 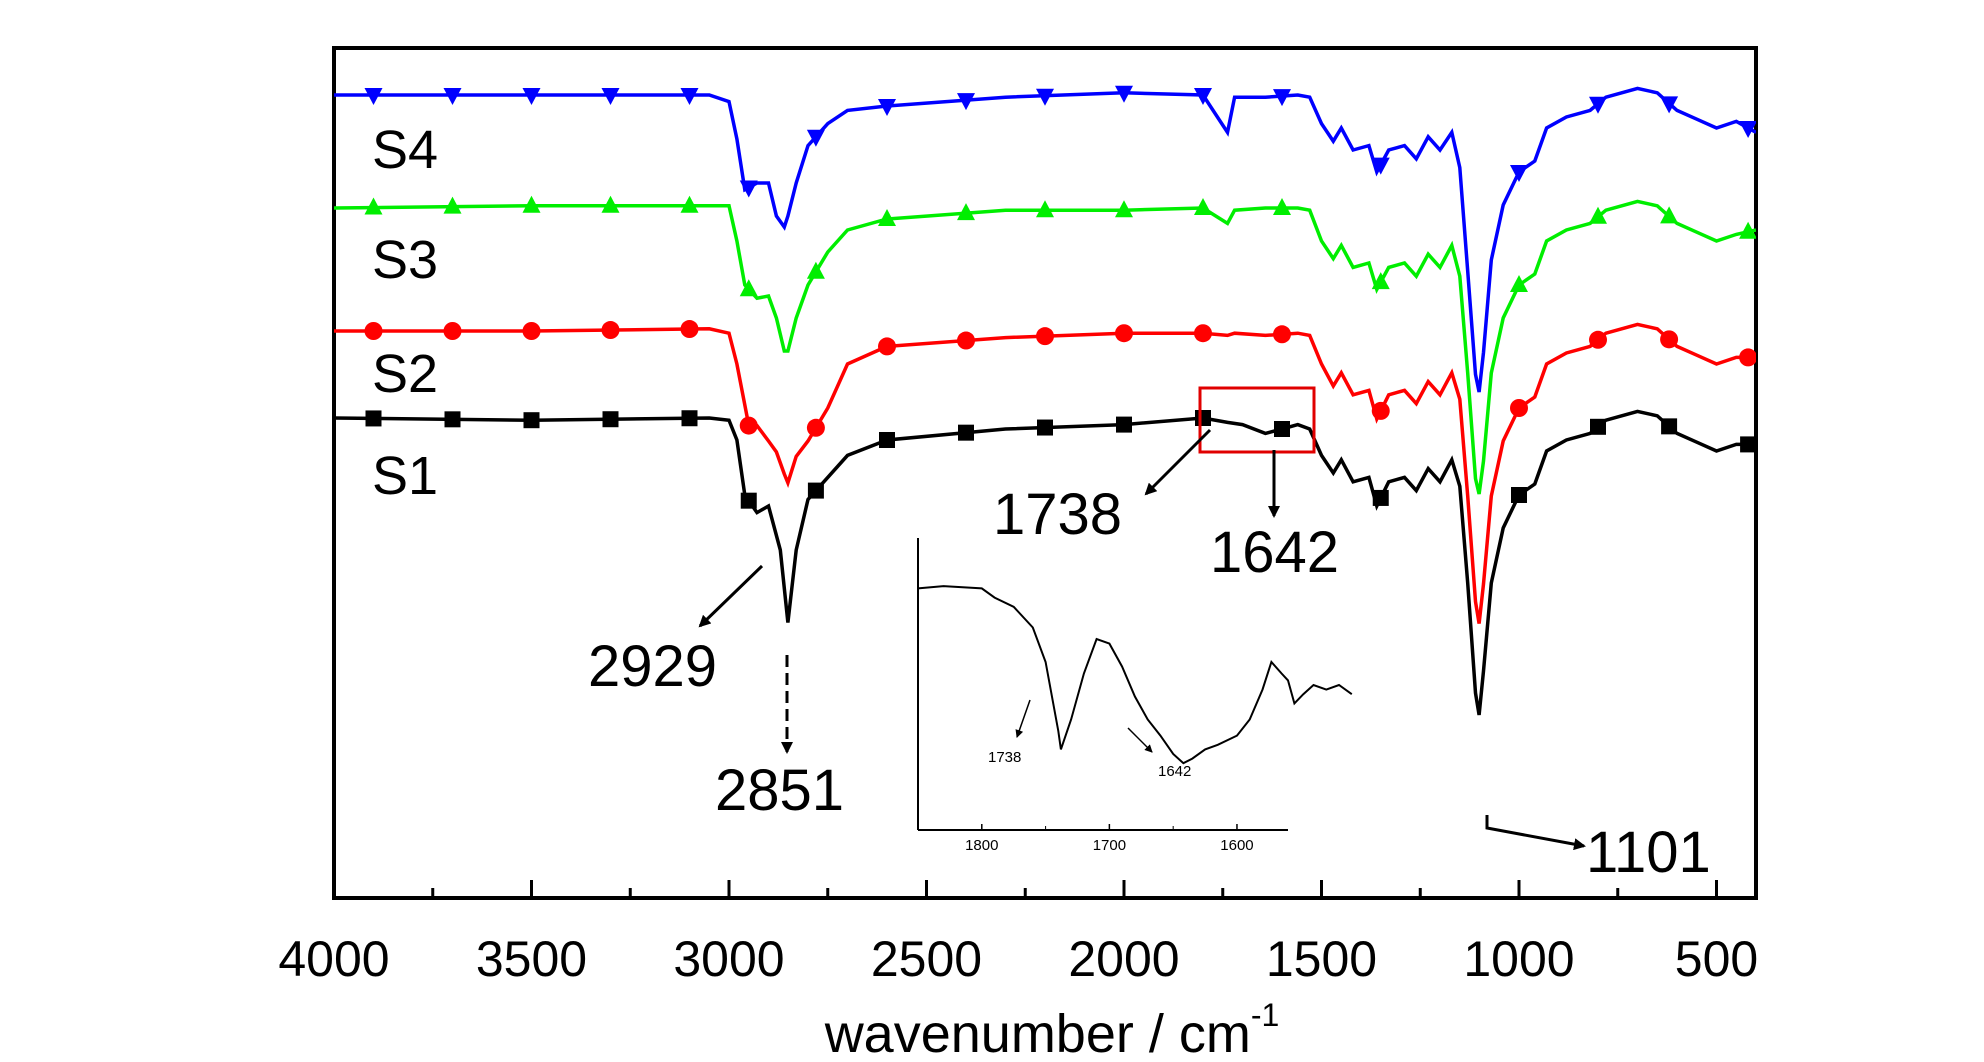 What do you see at coordinates (333, 959) in the screenshot?
I see `x-tick-label: 4000` at bounding box center [333, 959].